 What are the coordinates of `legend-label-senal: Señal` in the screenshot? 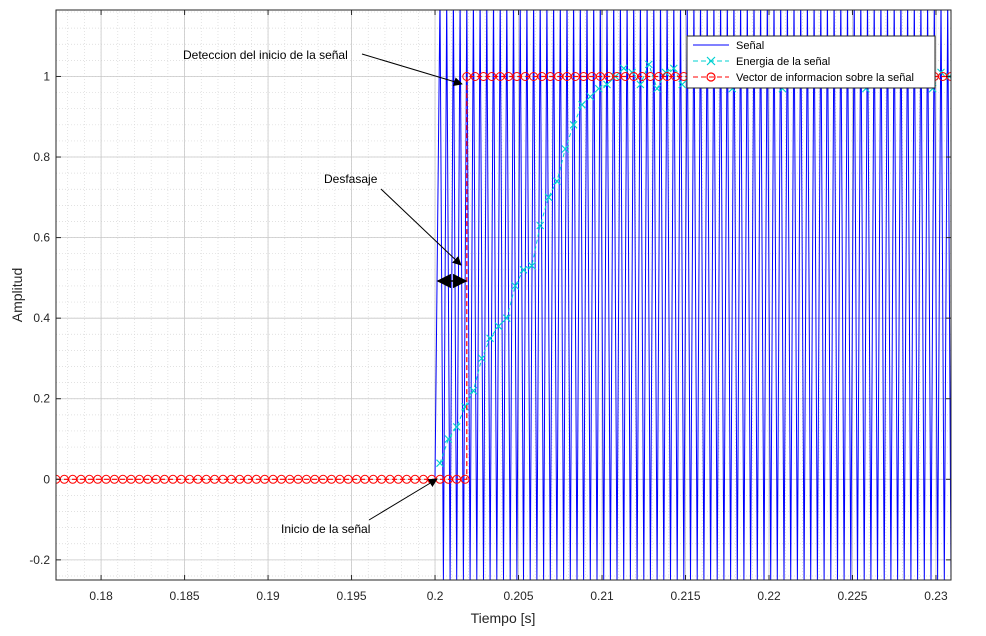 It's located at (750, 46).